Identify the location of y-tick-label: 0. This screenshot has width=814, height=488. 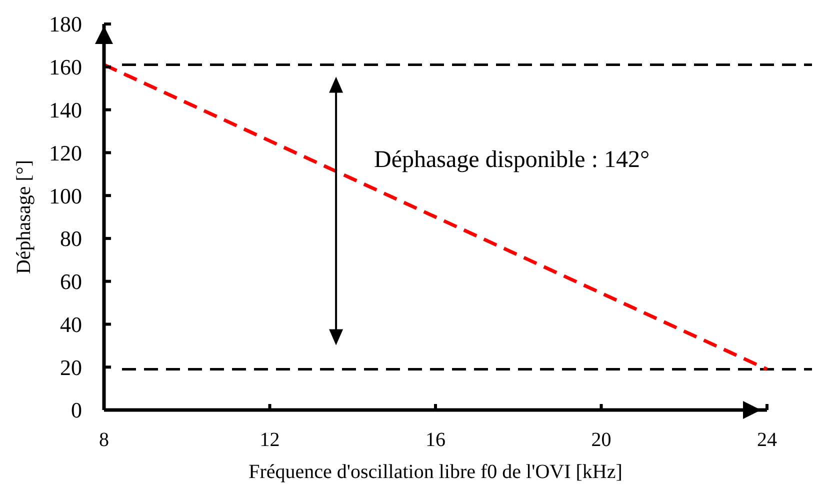
(76, 410).